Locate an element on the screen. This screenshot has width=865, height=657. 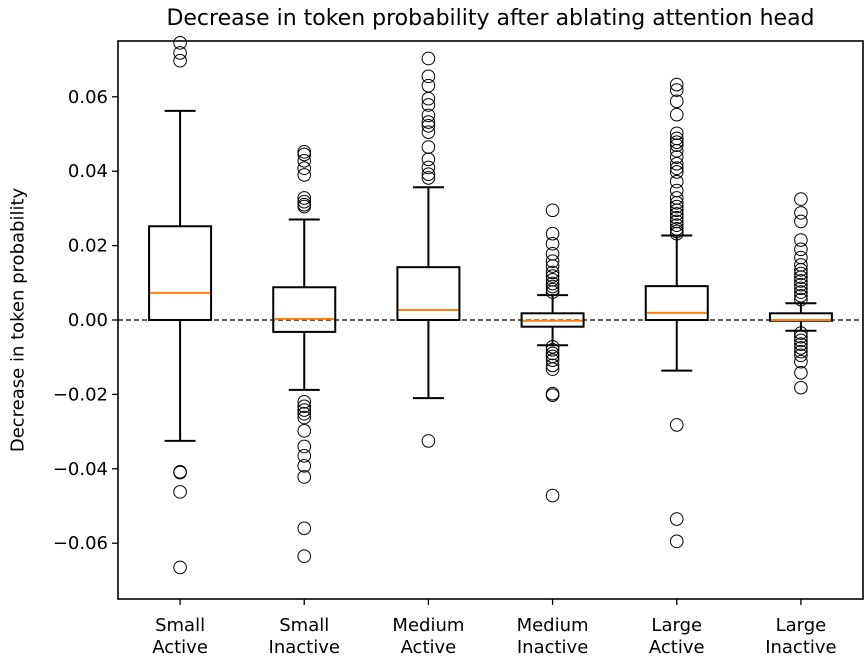
x-tick-label-line1: Small is located at coordinates (180, 625).